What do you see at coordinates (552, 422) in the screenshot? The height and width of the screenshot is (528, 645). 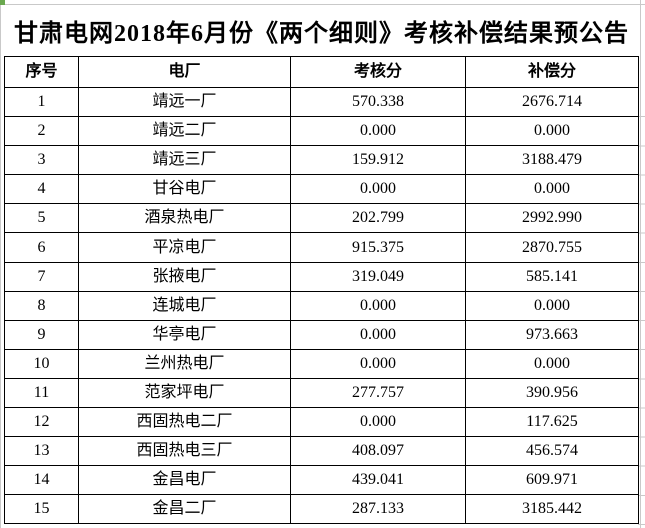 I see `cell-compensation: 117.625` at bounding box center [552, 422].